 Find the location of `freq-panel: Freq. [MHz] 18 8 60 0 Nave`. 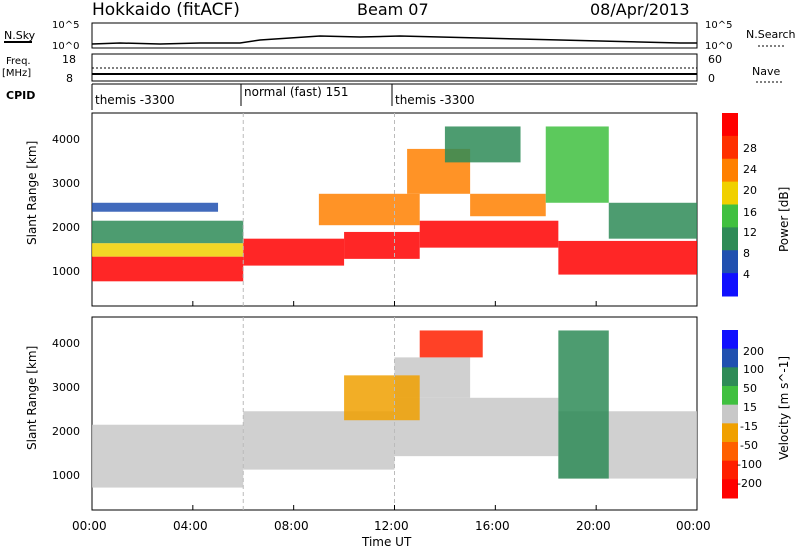

freq-panel: Freq. [MHz] 18 8 60 0 Nave is located at coordinates (392, 69).